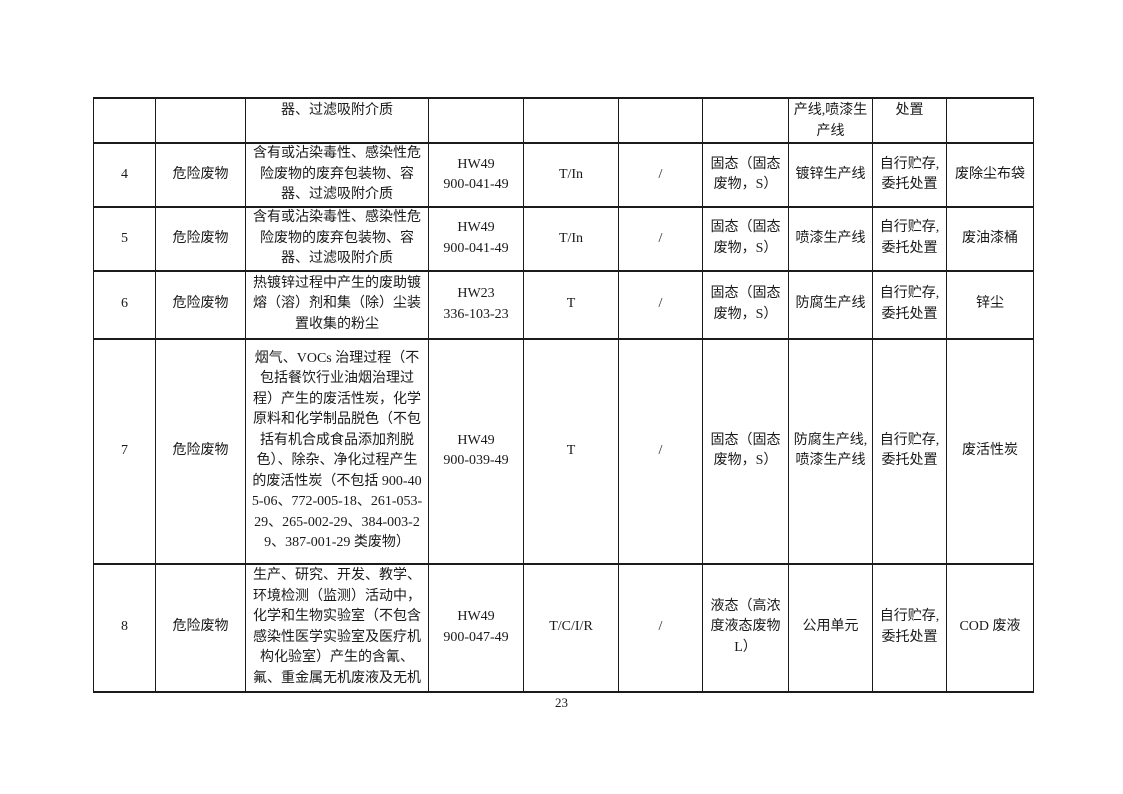 This screenshot has width=1123, height=794. I want to click on cell-waste-name: COD 废液, so click(990, 627).